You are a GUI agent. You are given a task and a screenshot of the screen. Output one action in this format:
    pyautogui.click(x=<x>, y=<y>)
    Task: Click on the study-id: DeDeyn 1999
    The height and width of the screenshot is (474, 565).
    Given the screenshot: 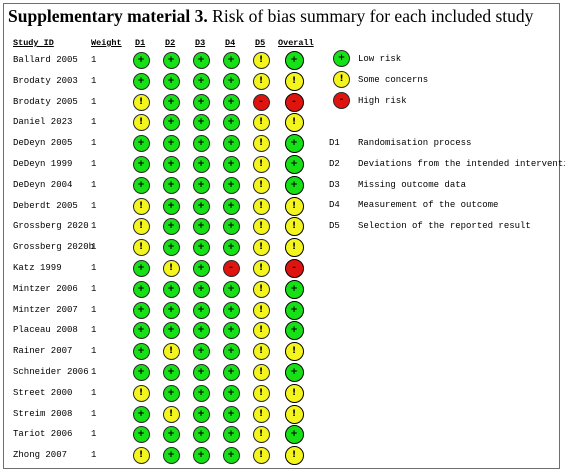 What is the action you would take?
    pyautogui.click(x=43, y=164)
    